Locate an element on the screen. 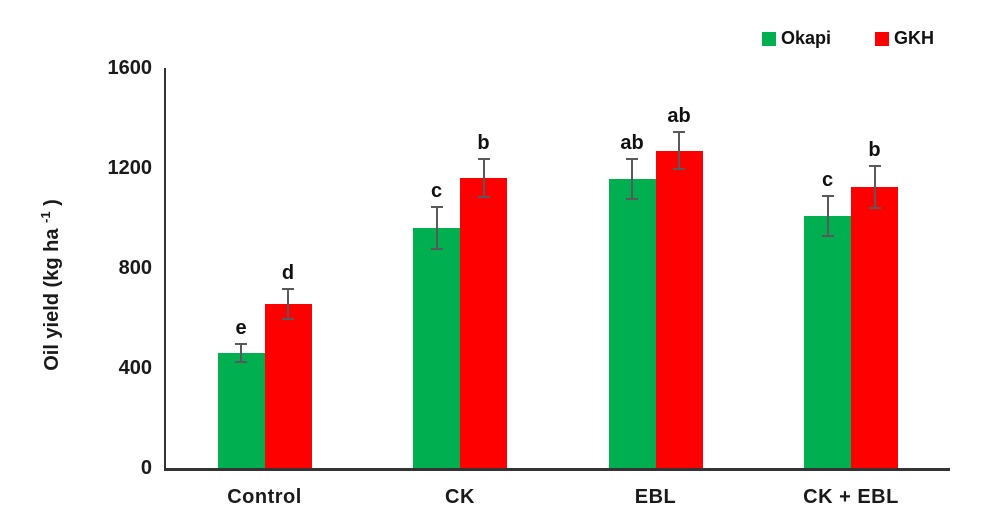  x-category-label: Control is located at coordinates (264, 497).